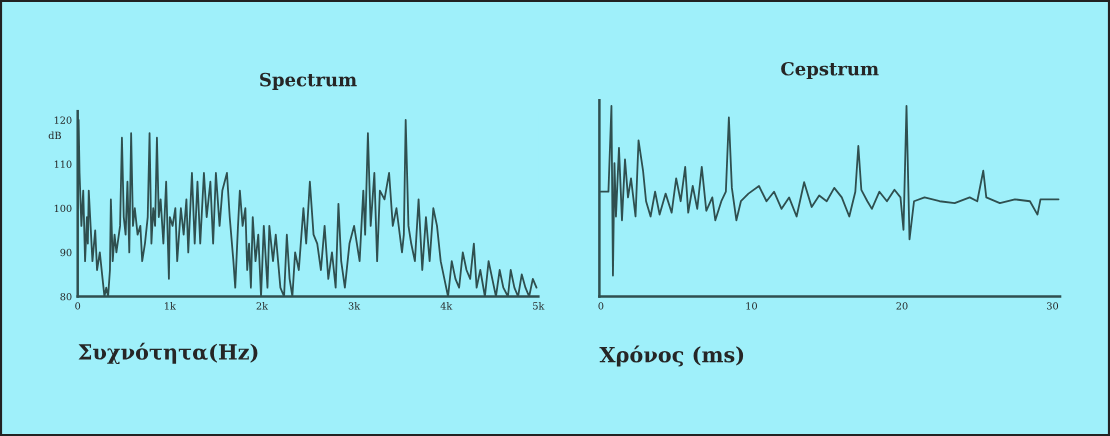  I want to click on x-axis-title: Χρόνος (ms), so click(671, 356).